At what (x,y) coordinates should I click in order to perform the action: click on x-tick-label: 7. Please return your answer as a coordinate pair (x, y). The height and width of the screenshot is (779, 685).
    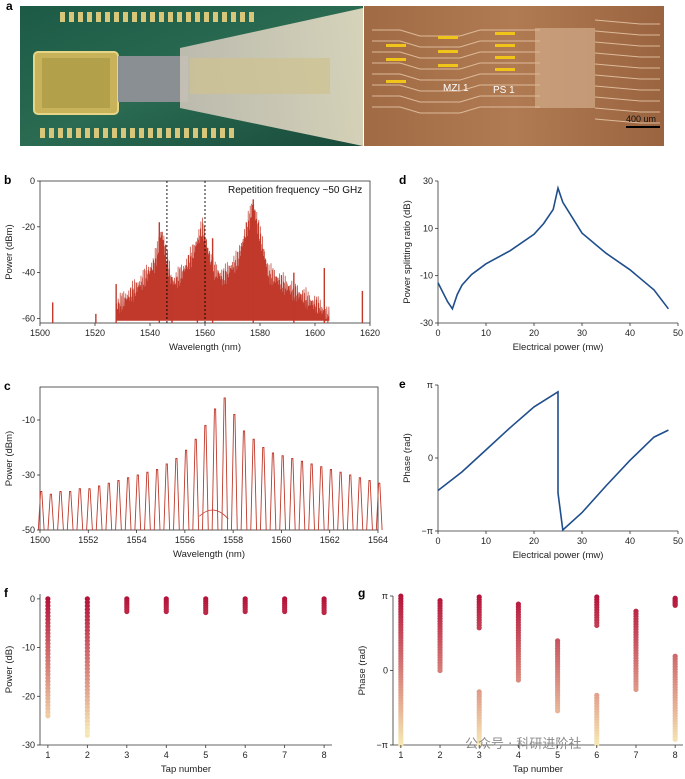
    Looking at the image, I should click on (284, 755).